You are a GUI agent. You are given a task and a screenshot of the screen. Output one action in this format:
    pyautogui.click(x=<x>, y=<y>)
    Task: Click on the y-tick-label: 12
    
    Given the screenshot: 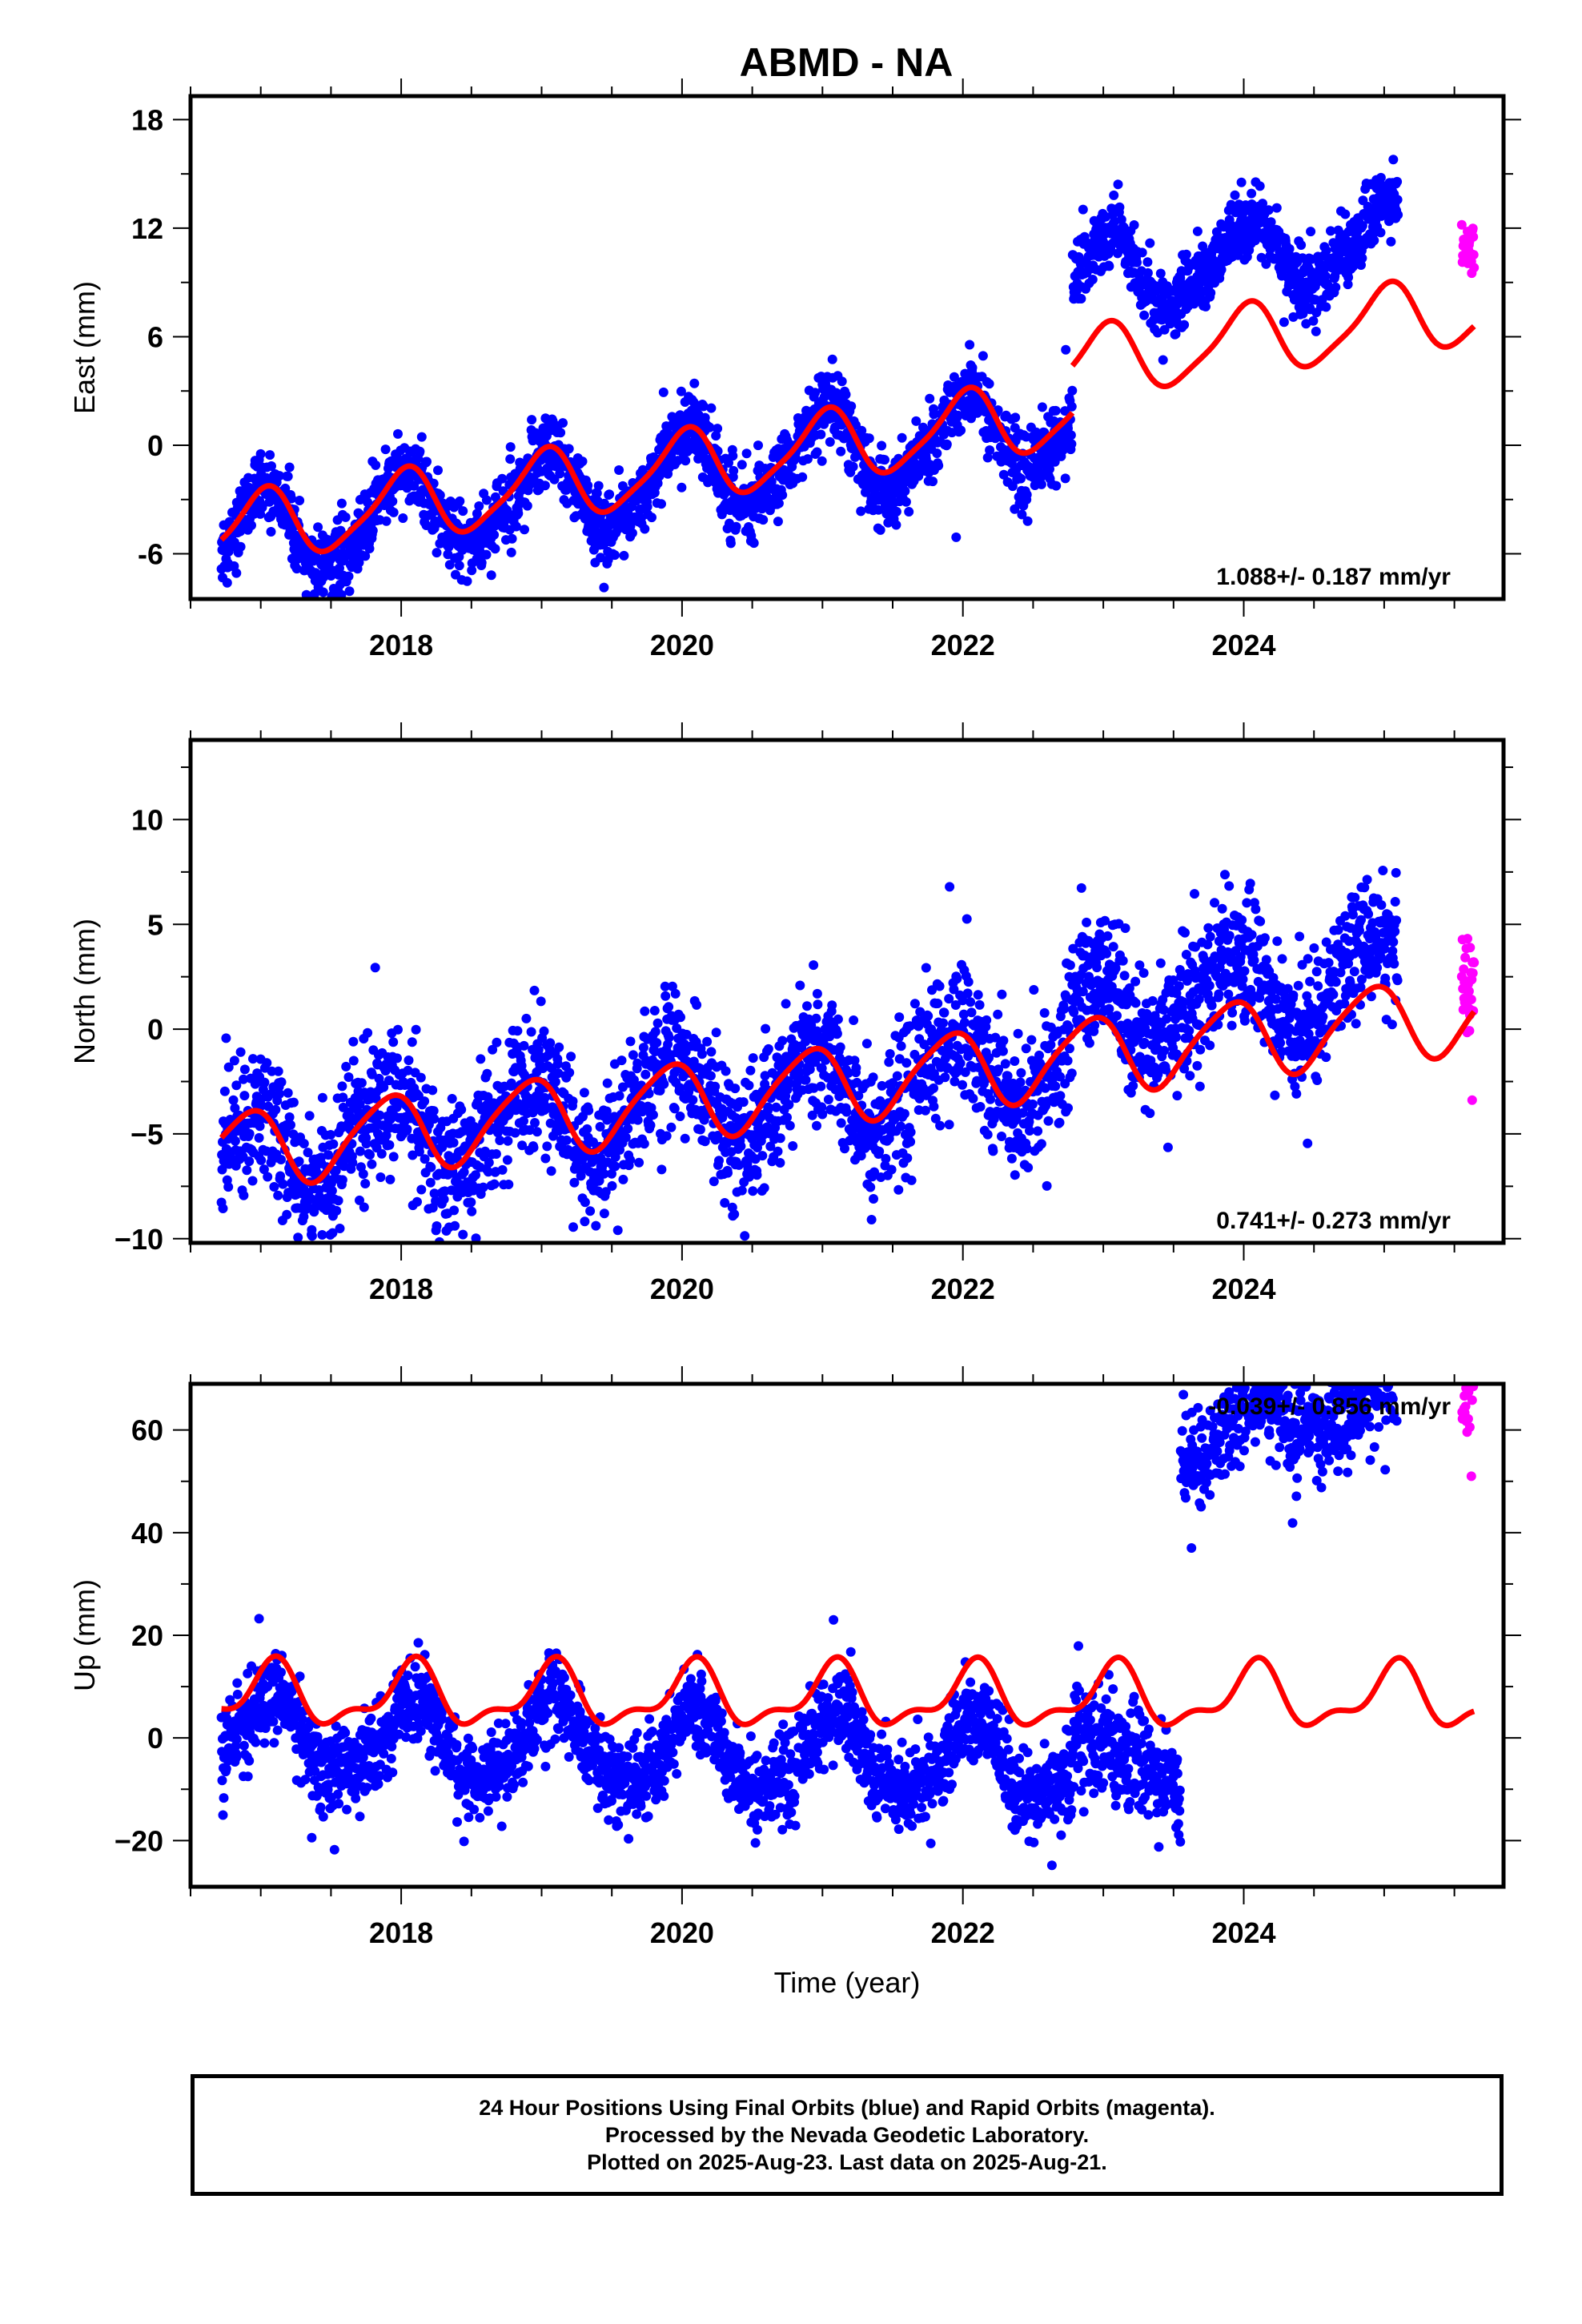 What is the action you would take?
    pyautogui.click(x=147, y=228)
    